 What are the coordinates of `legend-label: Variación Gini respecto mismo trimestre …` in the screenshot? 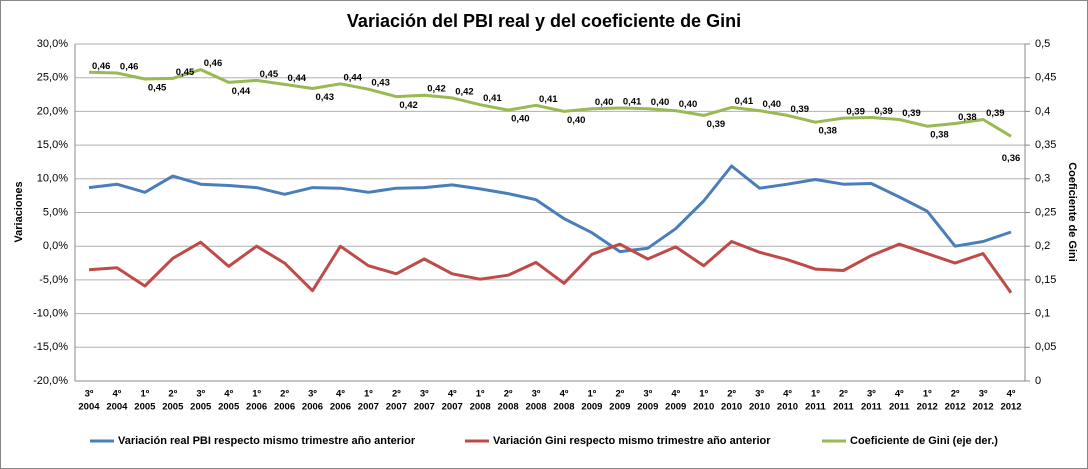 It's located at (632, 441).